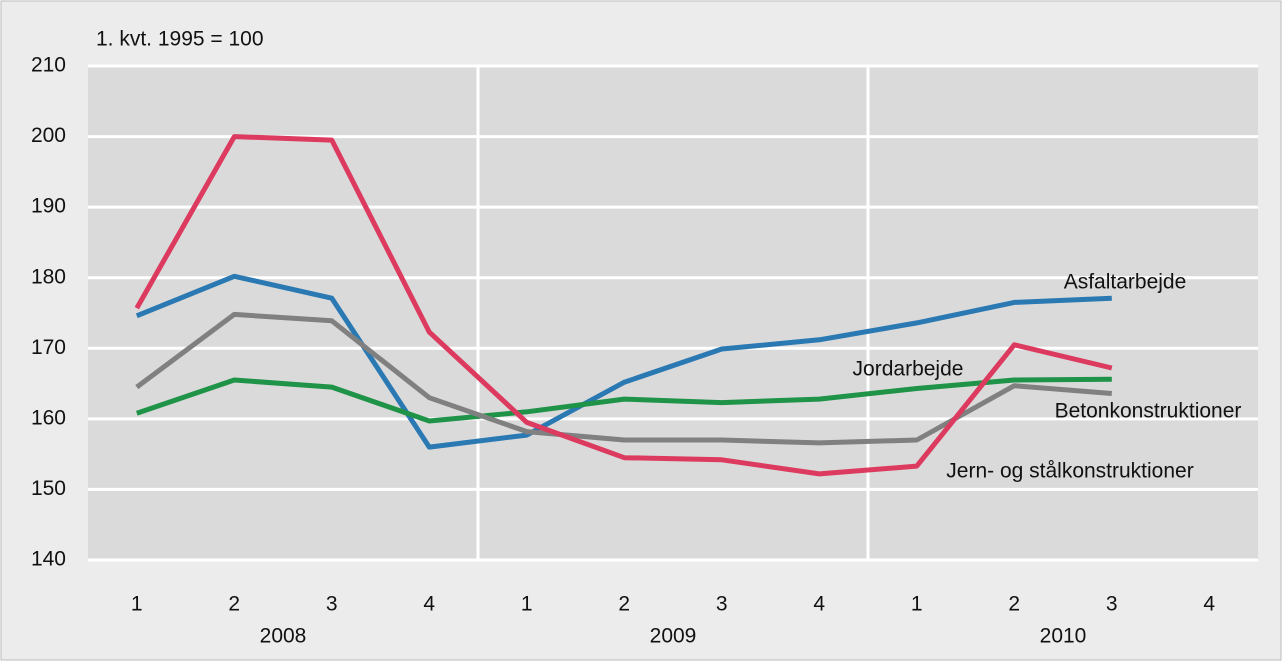 This screenshot has height=661, width=1282. I want to click on series-label: Jordarbejde, so click(908, 369).